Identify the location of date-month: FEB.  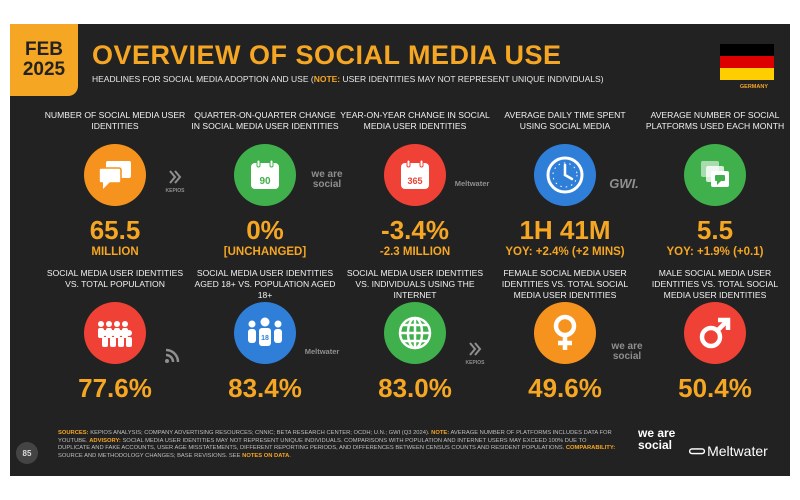
(44, 49).